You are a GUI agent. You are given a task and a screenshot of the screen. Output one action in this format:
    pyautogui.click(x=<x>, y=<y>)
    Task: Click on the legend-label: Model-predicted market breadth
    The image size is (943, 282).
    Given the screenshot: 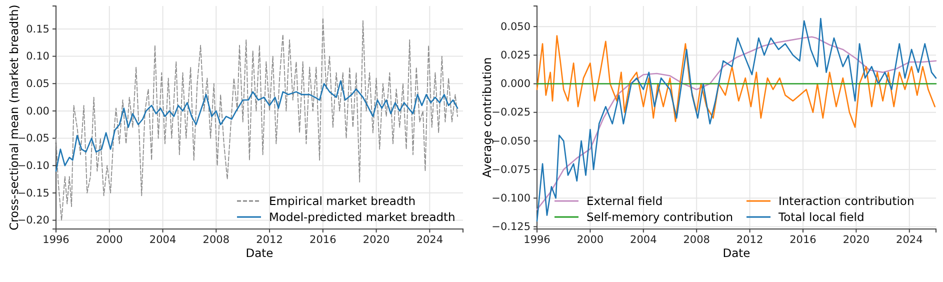 What is the action you would take?
    pyautogui.click(x=362, y=217)
    